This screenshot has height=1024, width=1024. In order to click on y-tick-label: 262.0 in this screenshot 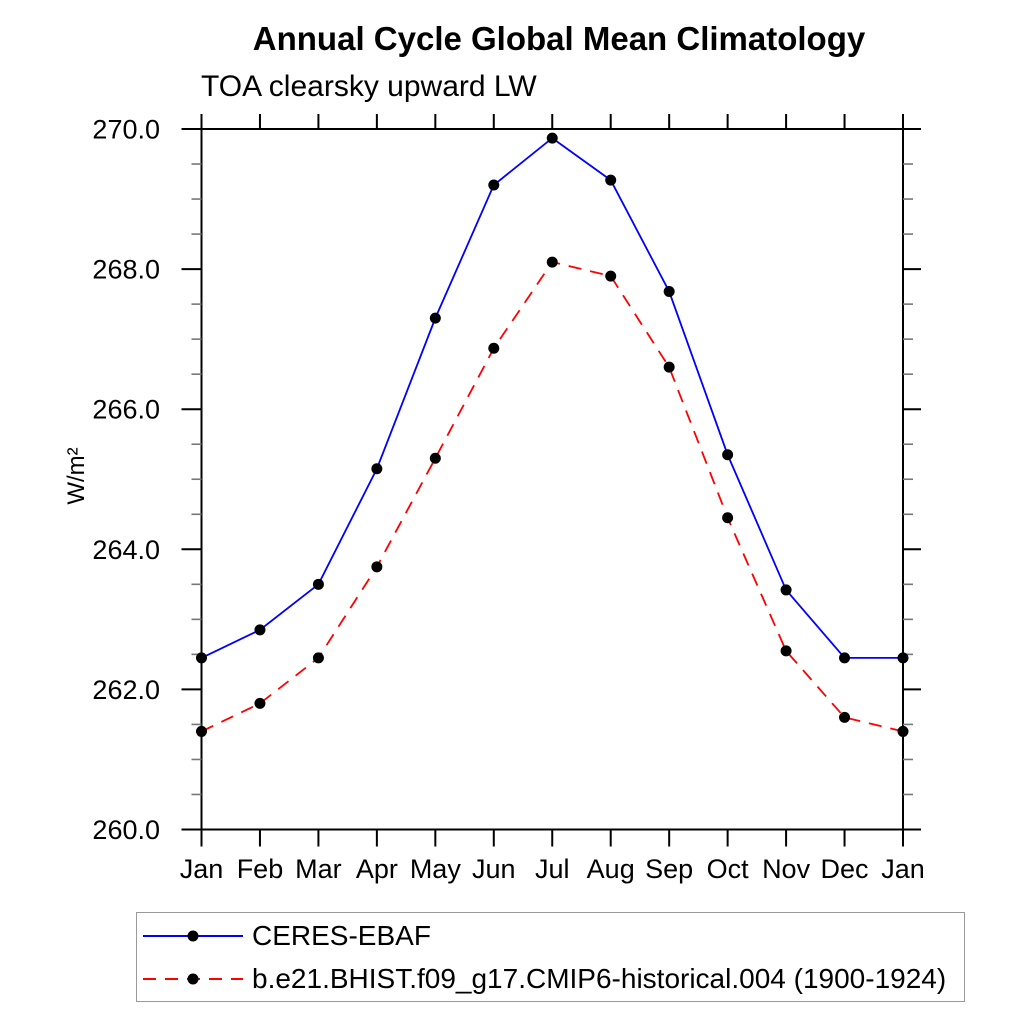, I will do `click(126, 690)`.